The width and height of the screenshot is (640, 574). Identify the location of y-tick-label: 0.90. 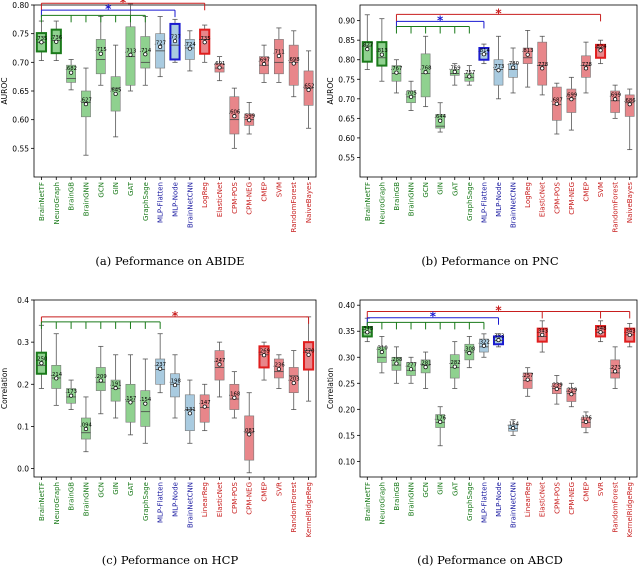
(346, 21).